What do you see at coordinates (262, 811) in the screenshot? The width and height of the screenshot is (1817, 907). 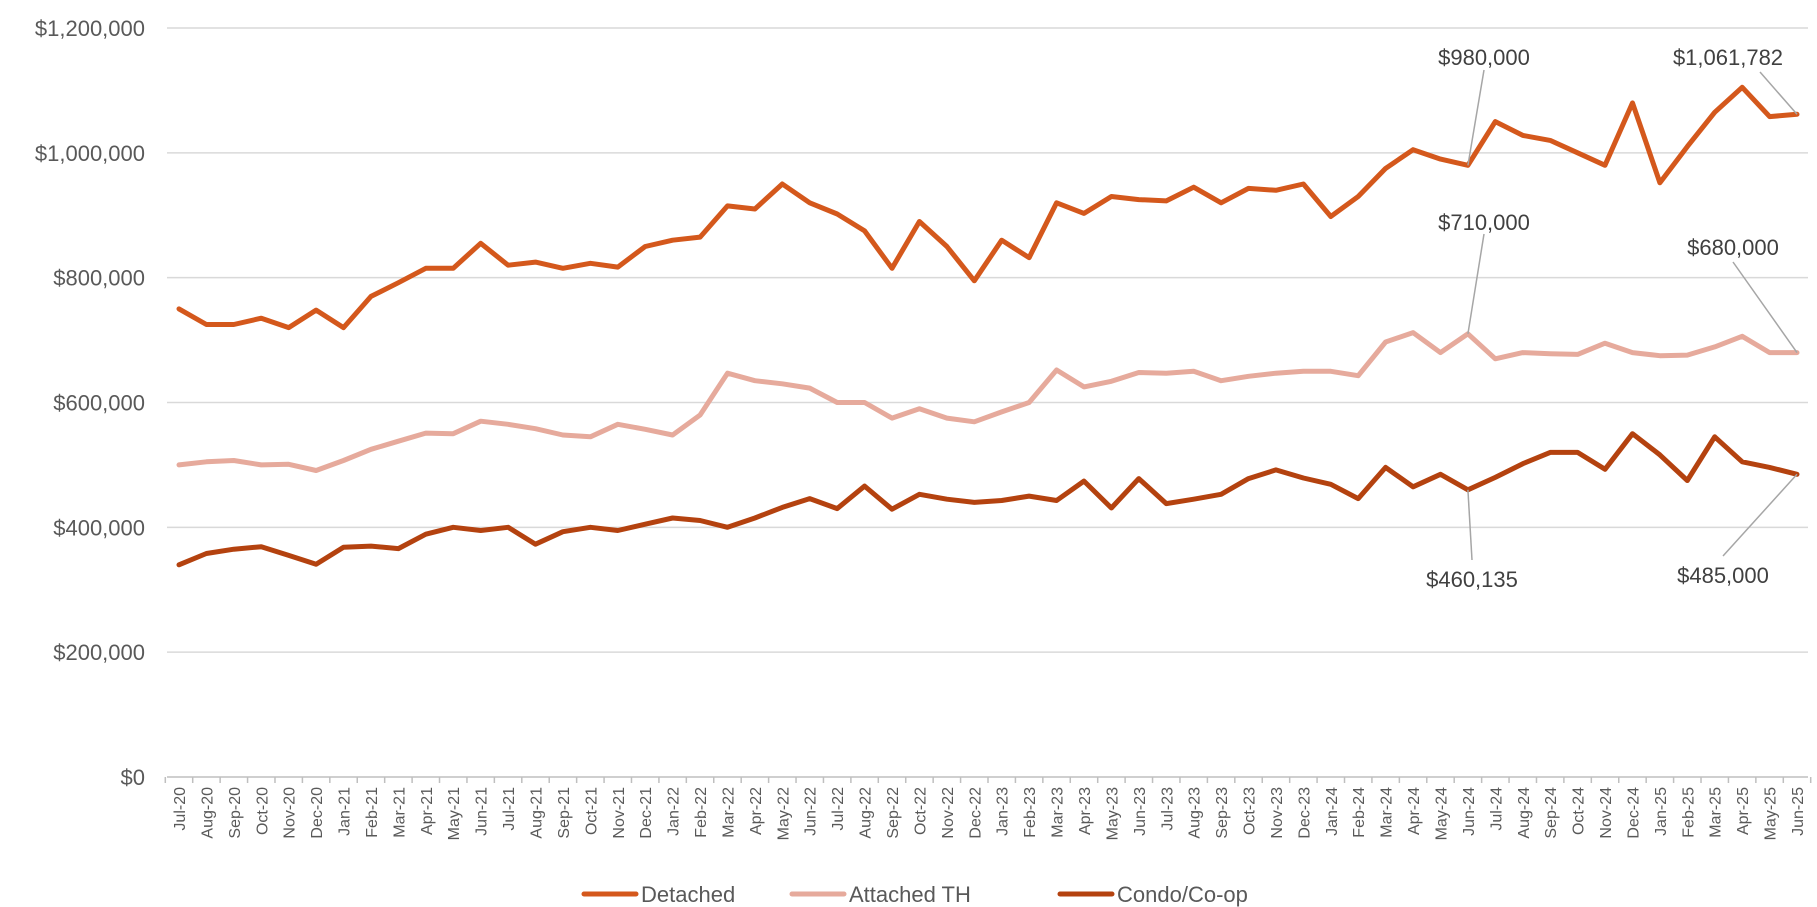 I see `x-tick-label: Oct-20` at bounding box center [262, 811].